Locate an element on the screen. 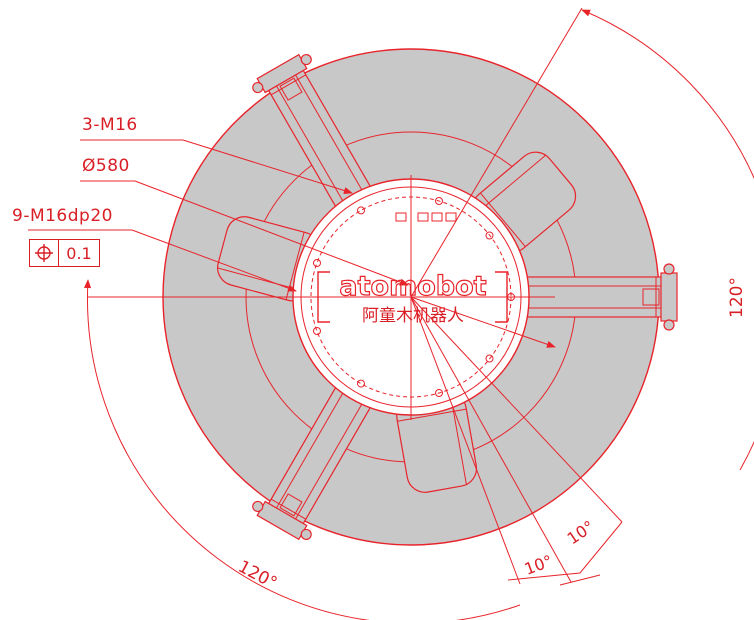 Image resolution: width=754 pixels, height=620 pixels. thread-callout: 3-M16 is located at coordinates (110, 125).